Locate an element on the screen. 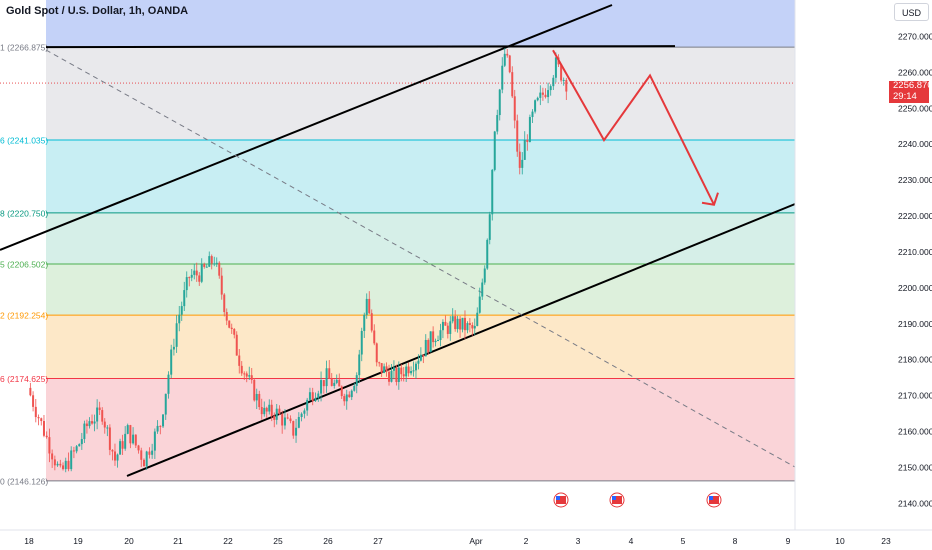 The width and height of the screenshot is (932, 550). time-tick: 23 is located at coordinates (886, 541).